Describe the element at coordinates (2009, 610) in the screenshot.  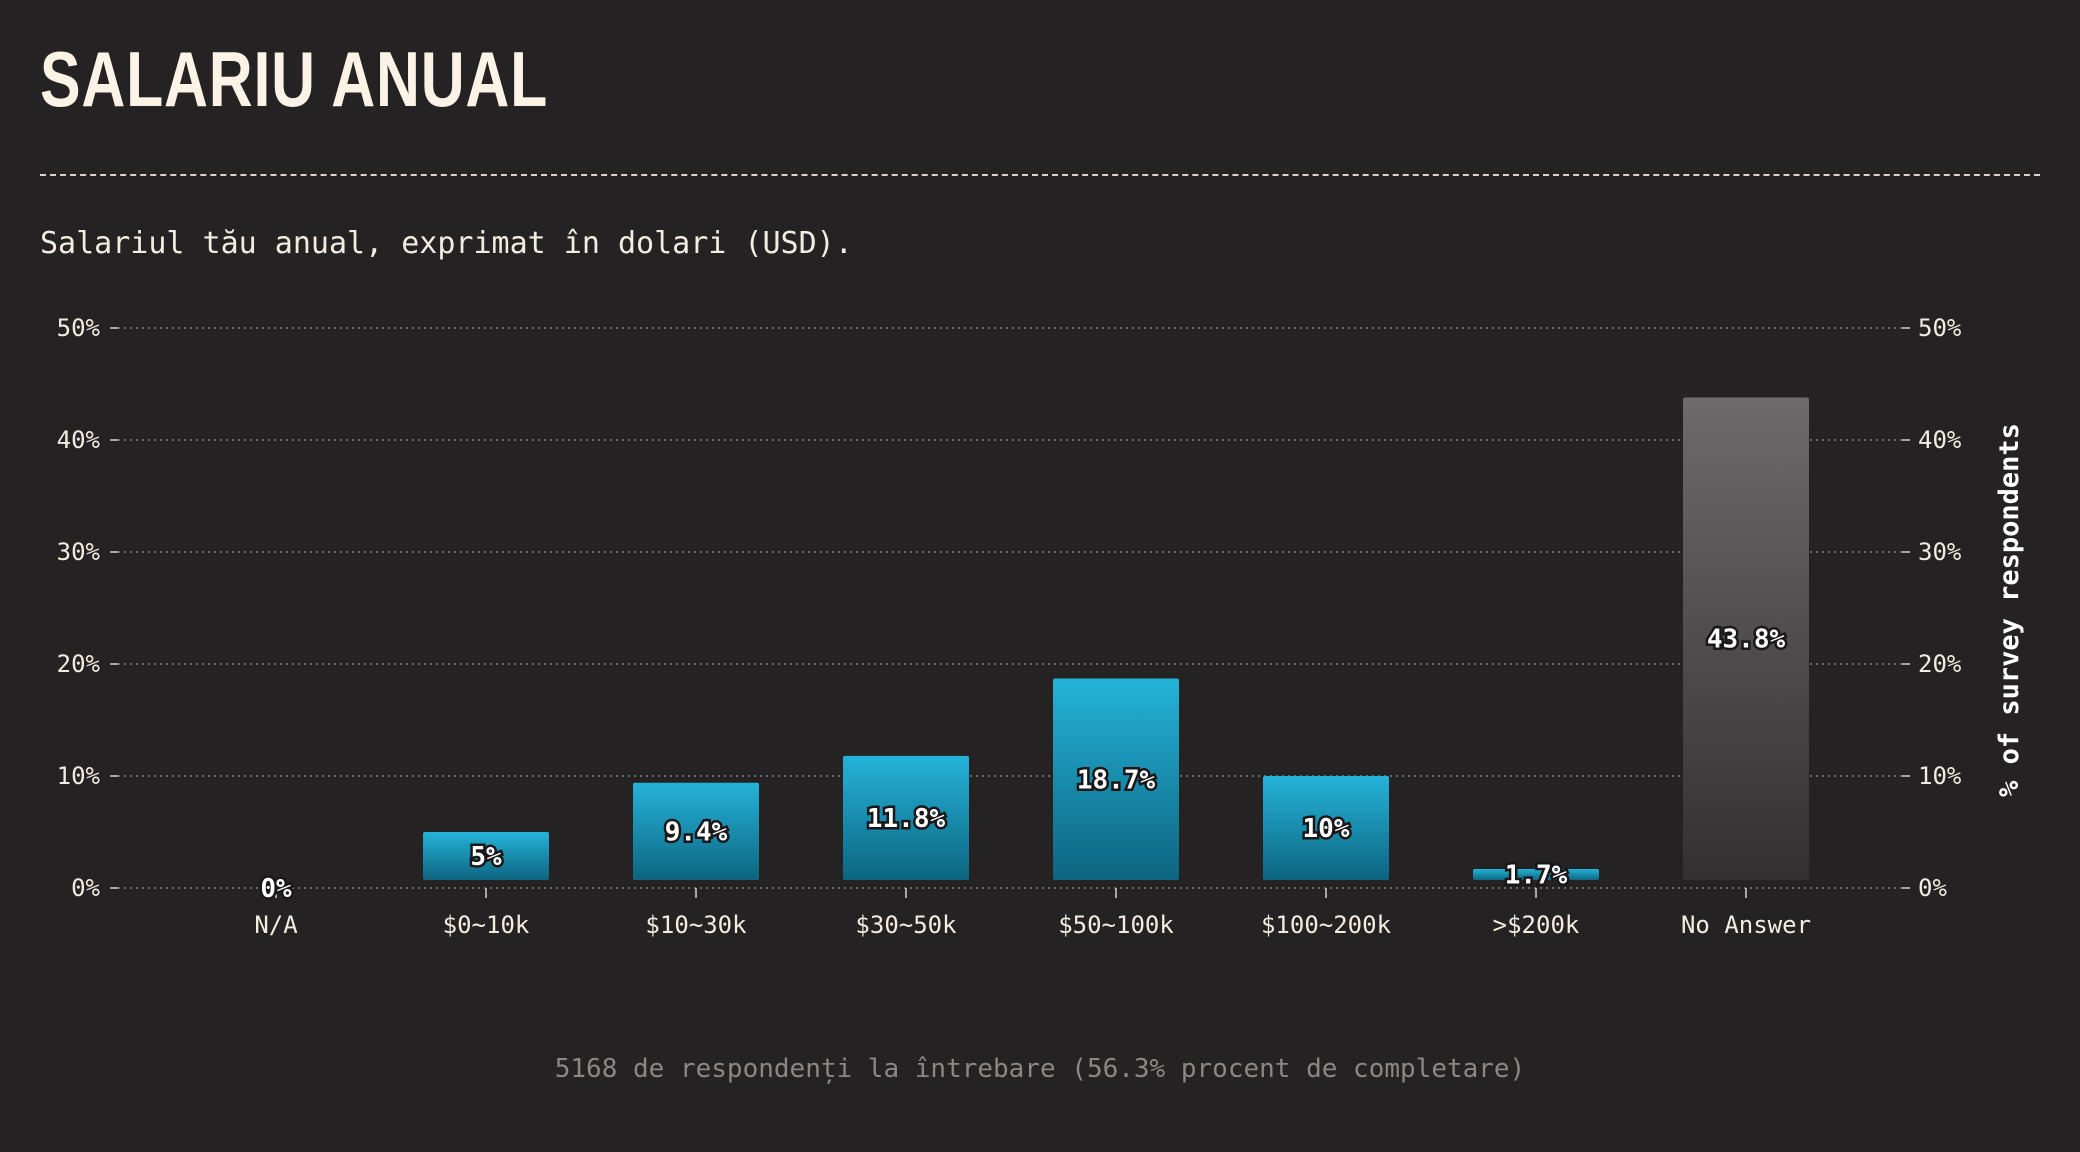
I see `y-axis-title: % of survey respondents` at that location.